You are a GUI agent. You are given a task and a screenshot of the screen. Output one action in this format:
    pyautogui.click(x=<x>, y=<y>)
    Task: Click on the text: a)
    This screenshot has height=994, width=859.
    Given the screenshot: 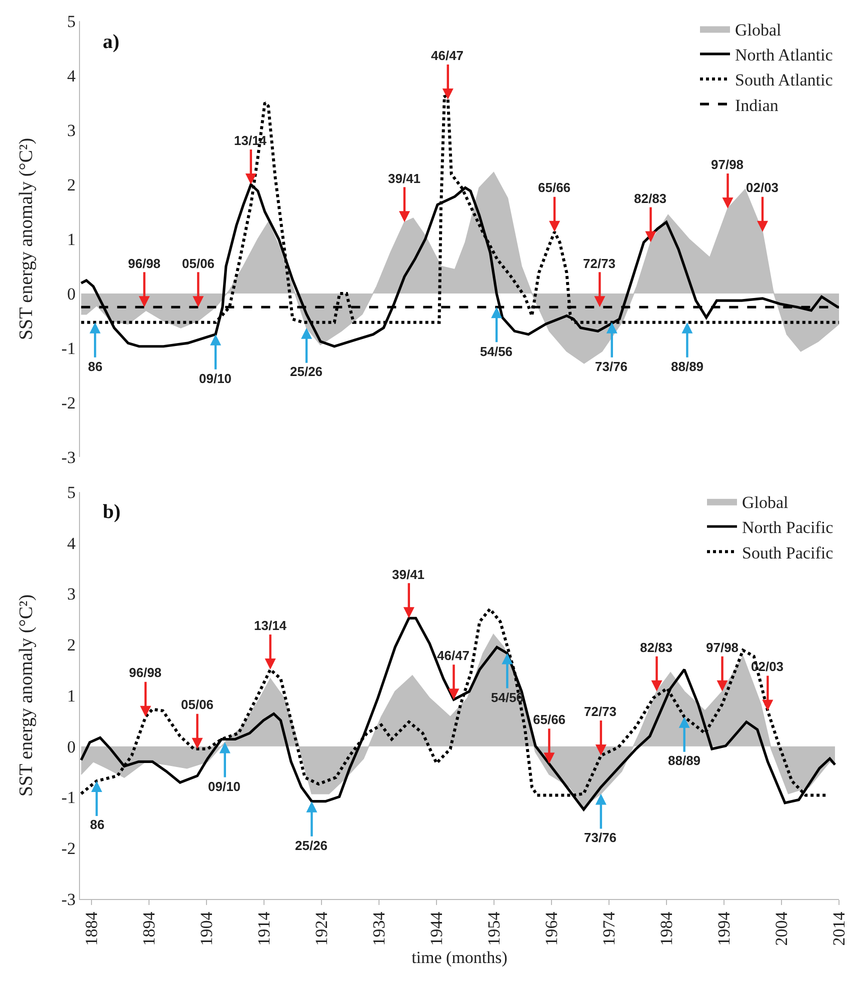 What is the action you would take?
    pyautogui.click(x=111, y=42)
    